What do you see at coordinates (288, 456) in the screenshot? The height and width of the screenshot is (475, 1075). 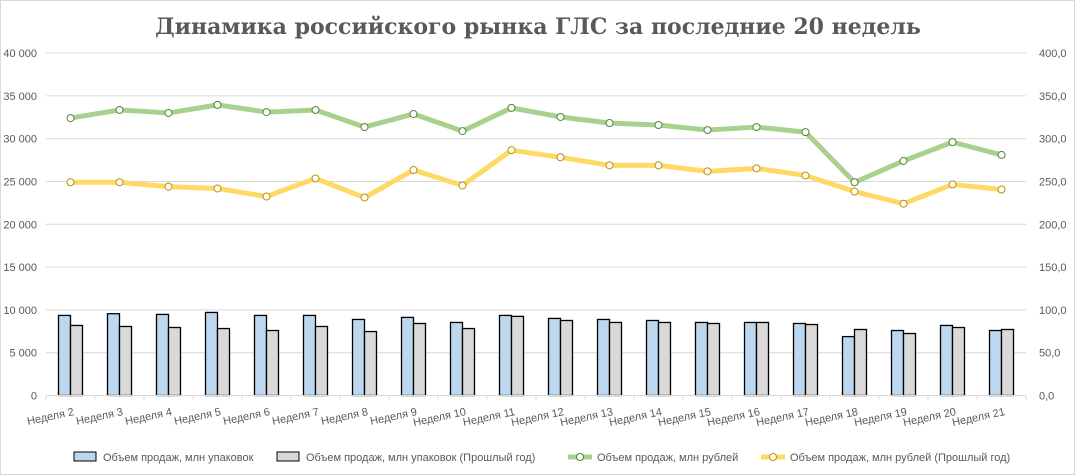 I see `legend-swatch` at bounding box center [288, 456].